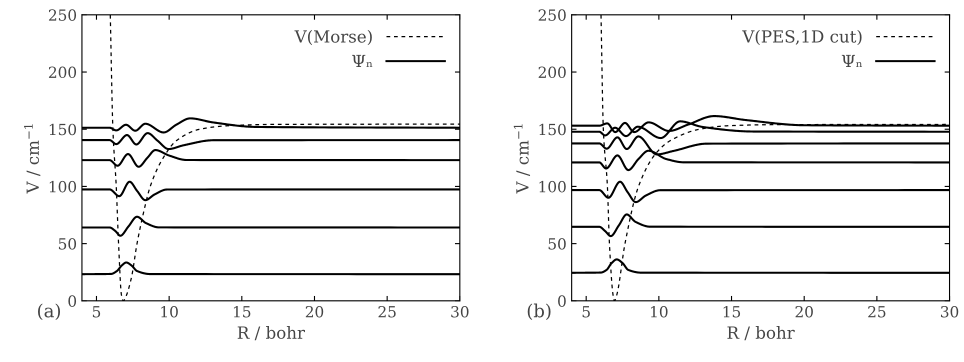 This screenshot has height=362, width=964. I want to click on text: (b), so click(539, 312).